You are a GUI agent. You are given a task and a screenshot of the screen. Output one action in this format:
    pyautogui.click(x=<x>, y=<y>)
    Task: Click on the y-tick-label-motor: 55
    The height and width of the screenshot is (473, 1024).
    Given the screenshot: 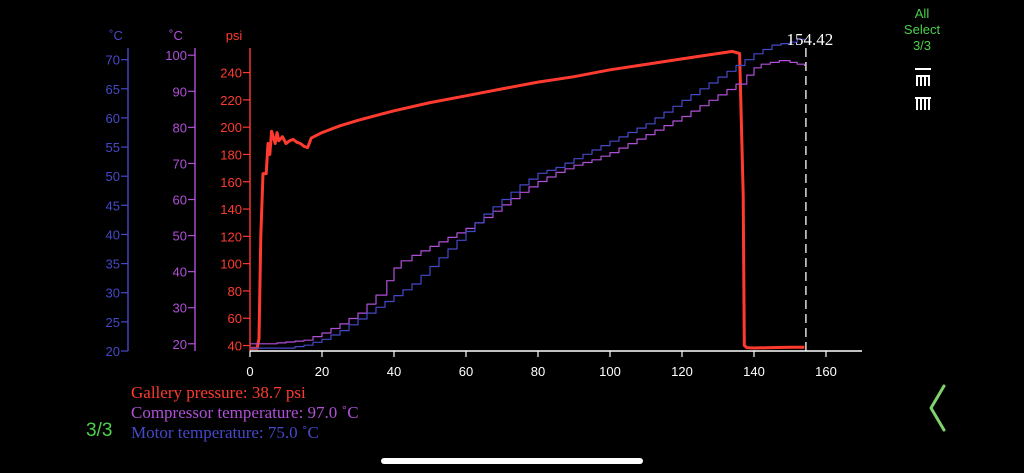 What is the action you would take?
    pyautogui.click(x=113, y=147)
    